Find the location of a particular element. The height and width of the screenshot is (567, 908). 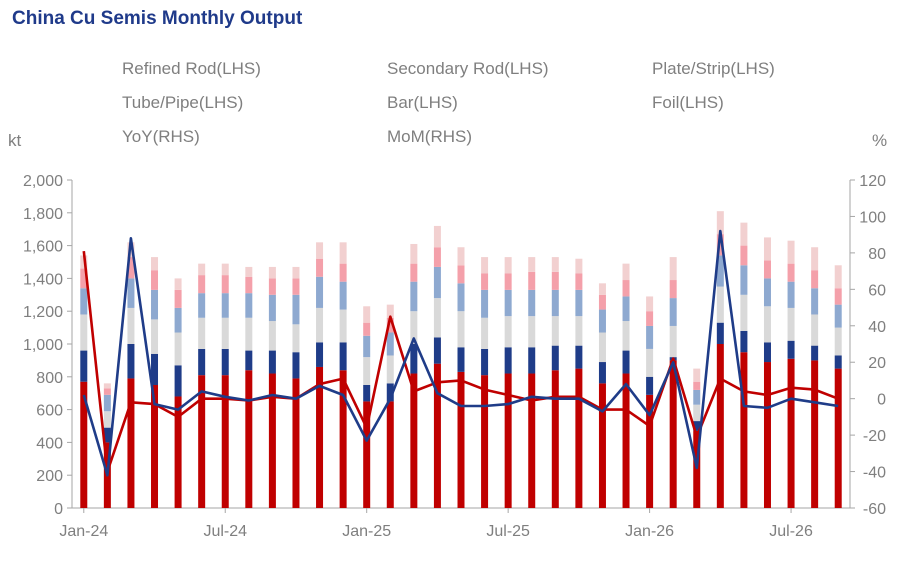

left-tick-label: 2,000 is located at coordinates (43, 181).